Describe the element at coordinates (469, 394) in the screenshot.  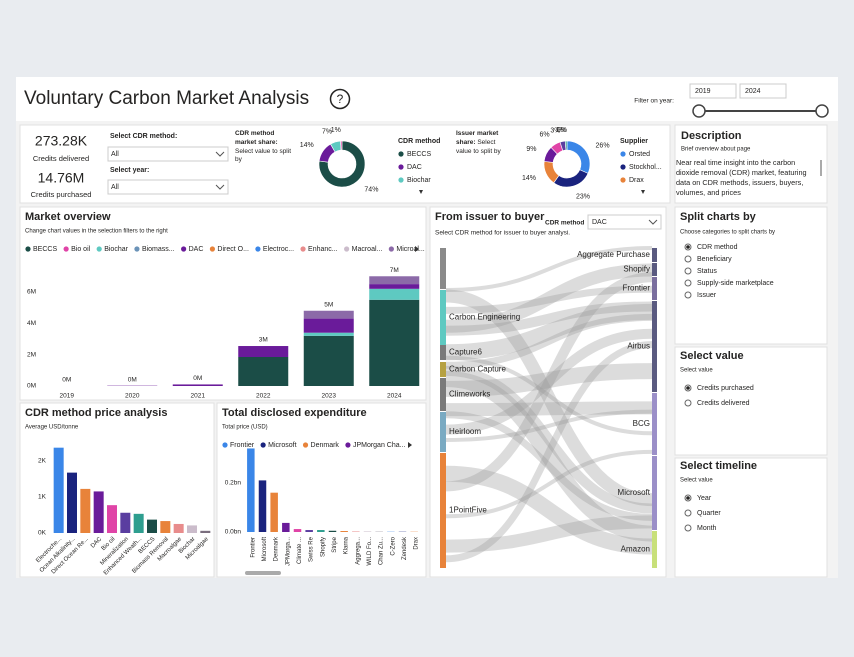
I see `sankey-source: Climeworks` at that location.